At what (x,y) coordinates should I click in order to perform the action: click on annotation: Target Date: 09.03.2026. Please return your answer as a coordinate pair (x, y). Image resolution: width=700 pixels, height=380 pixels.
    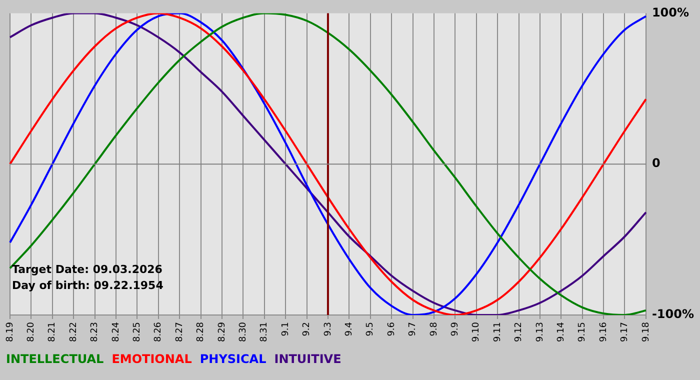
    Looking at the image, I should click on (87, 269).